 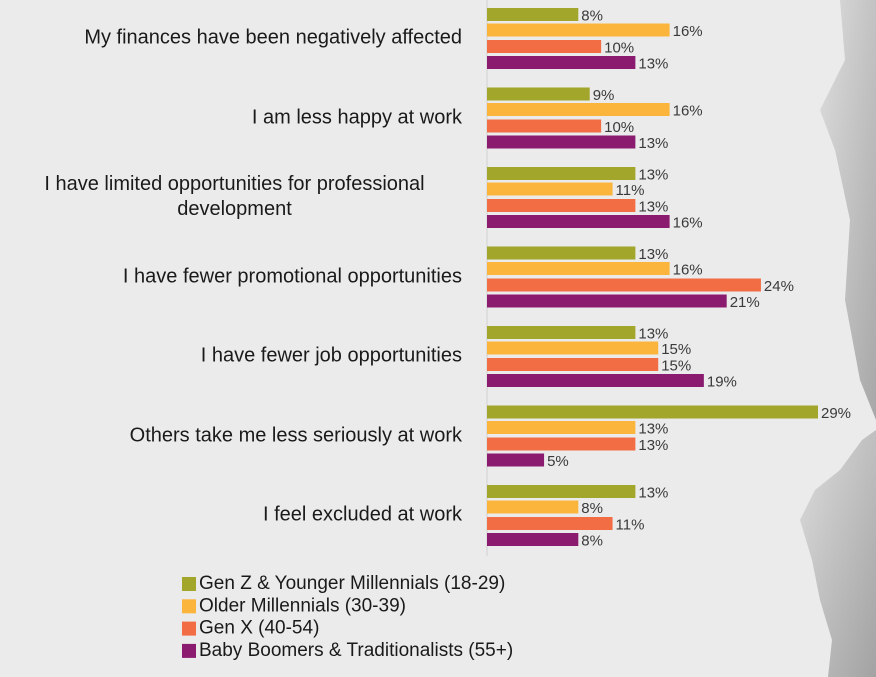 I want to click on legend-label: Older Millennials (30-39), so click(x=302, y=605).